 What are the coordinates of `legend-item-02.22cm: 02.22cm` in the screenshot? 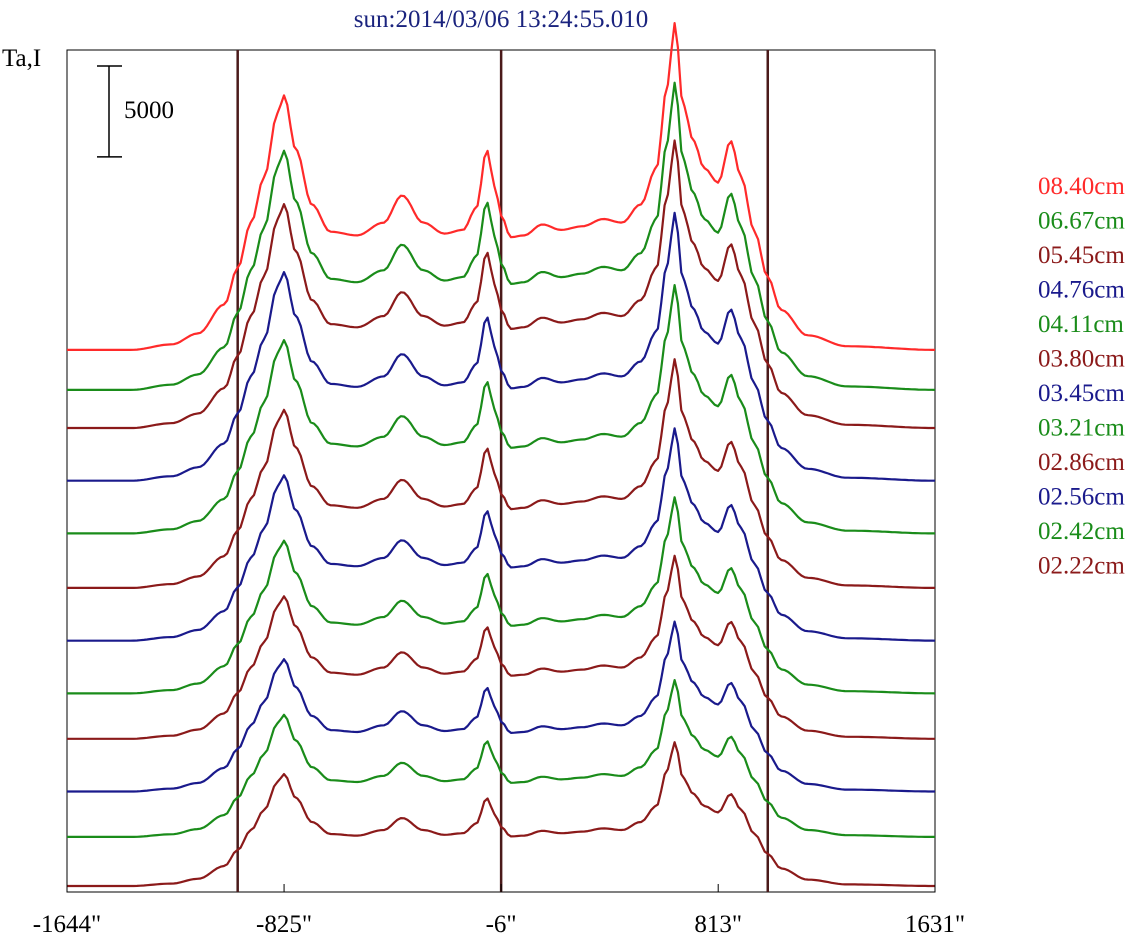 It's located at (1081, 566).